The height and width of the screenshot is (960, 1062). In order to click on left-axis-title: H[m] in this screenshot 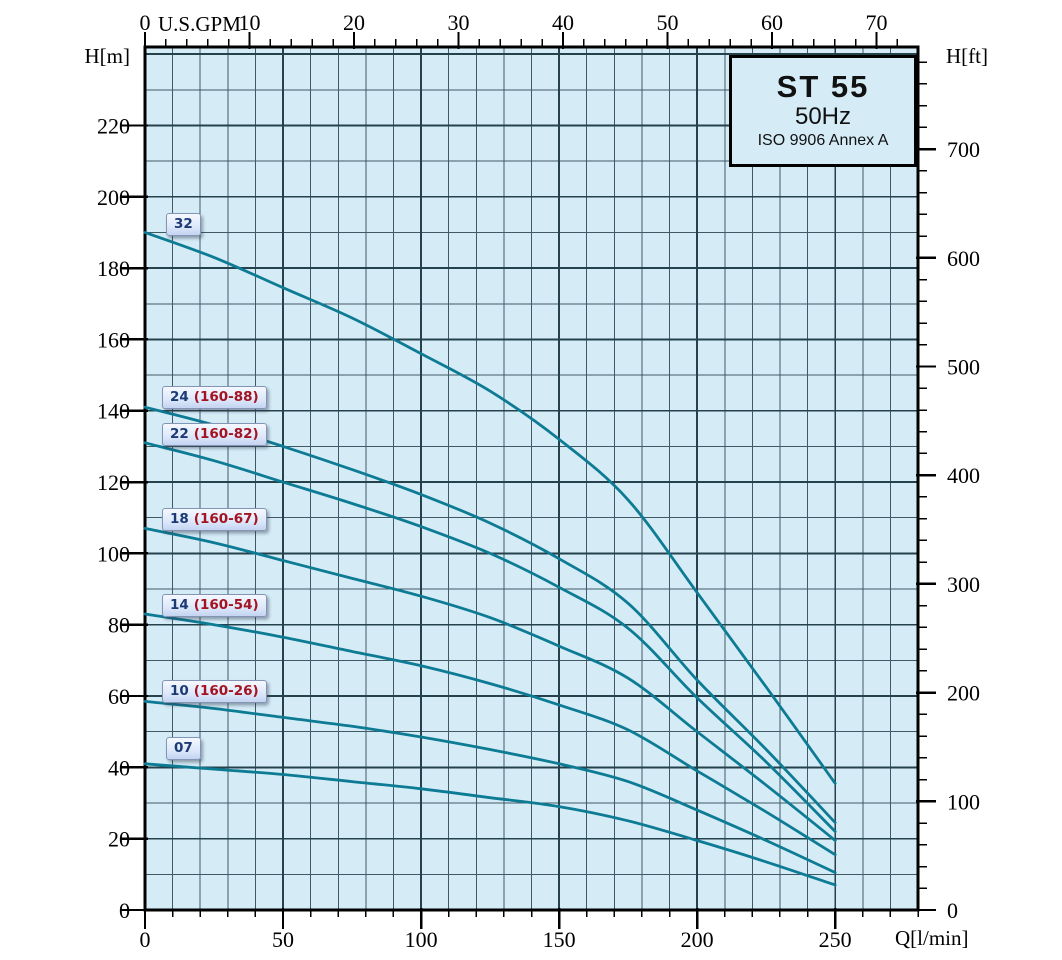, I will do `click(107, 56)`.